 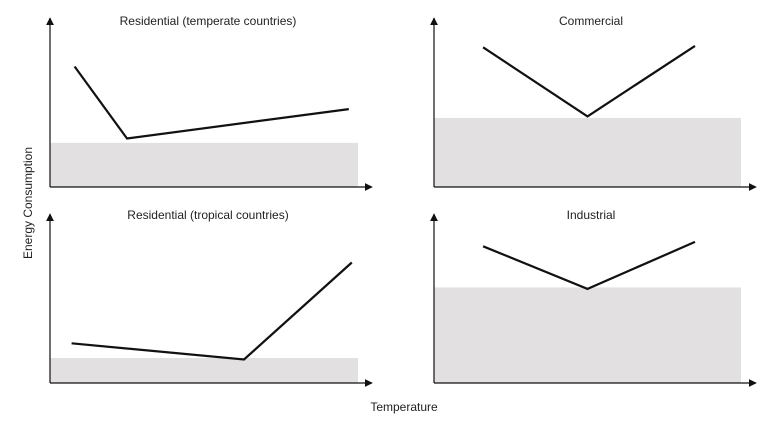 What do you see at coordinates (28, 203) in the screenshot?
I see `y-axis-label: Energy Consumption` at bounding box center [28, 203].